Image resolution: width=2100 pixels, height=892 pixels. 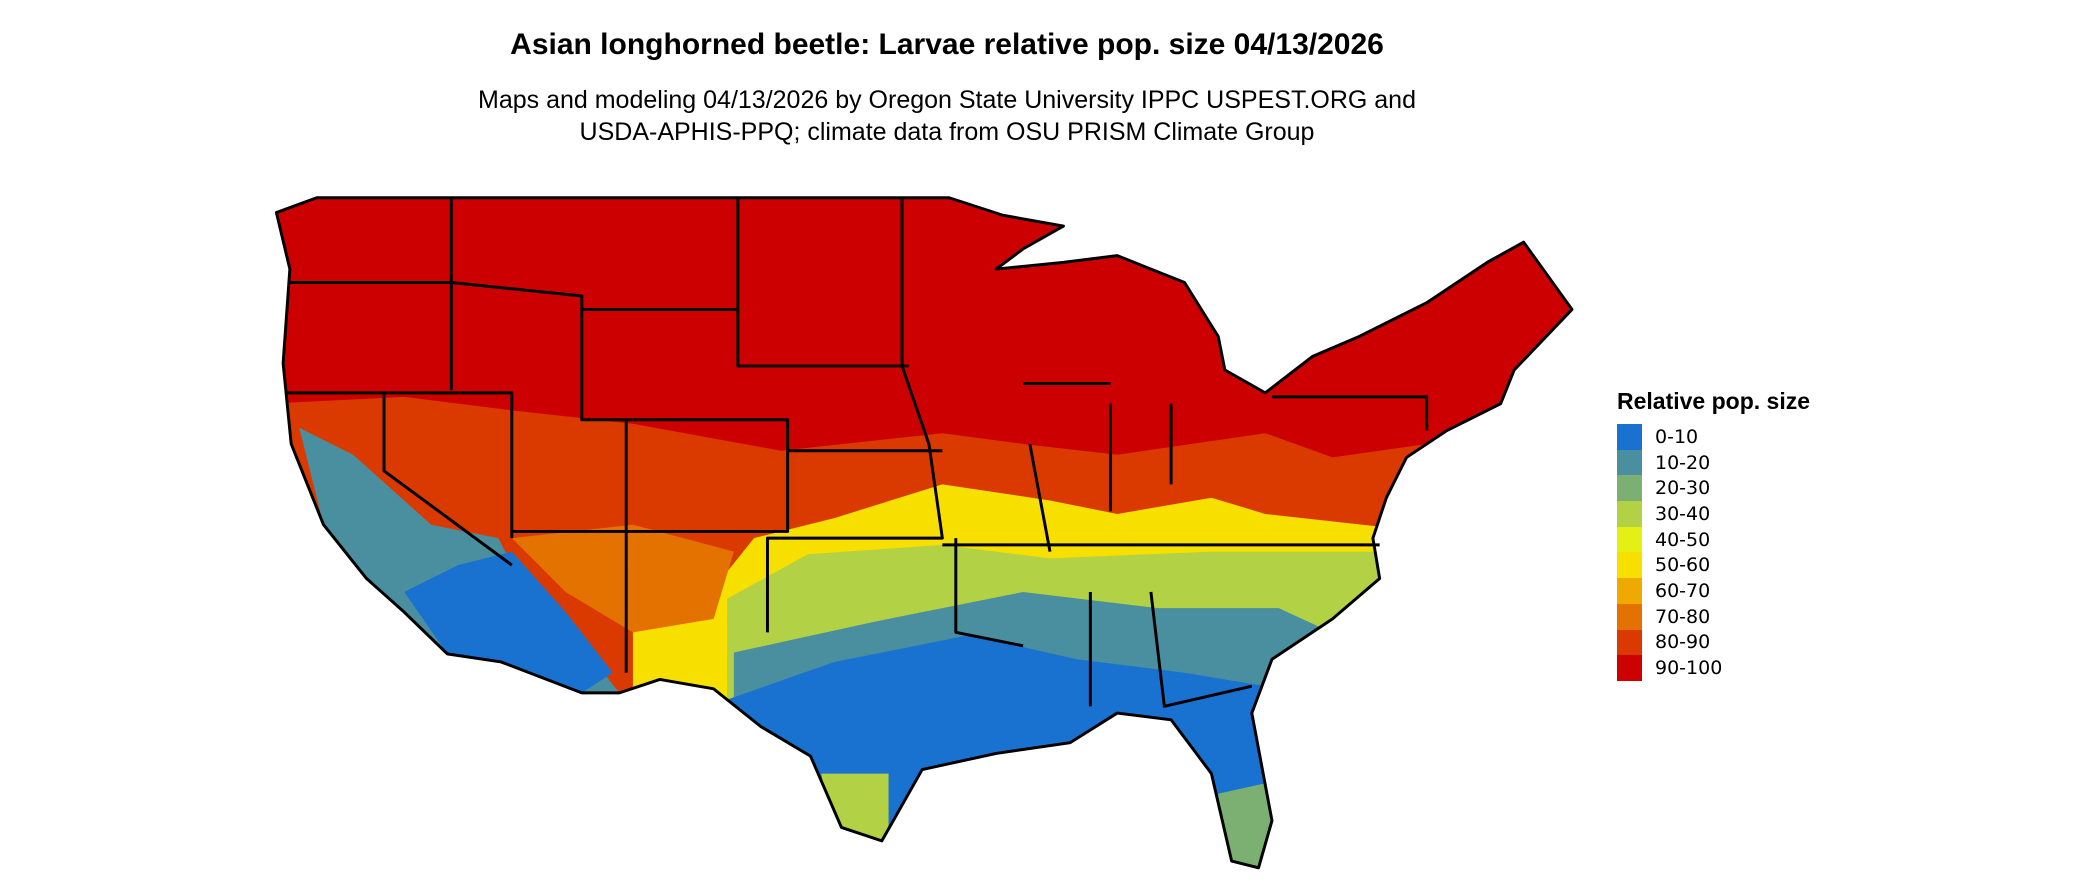 What do you see at coordinates (508, 622) in the screenshot?
I see `zone-arizona` at bounding box center [508, 622].